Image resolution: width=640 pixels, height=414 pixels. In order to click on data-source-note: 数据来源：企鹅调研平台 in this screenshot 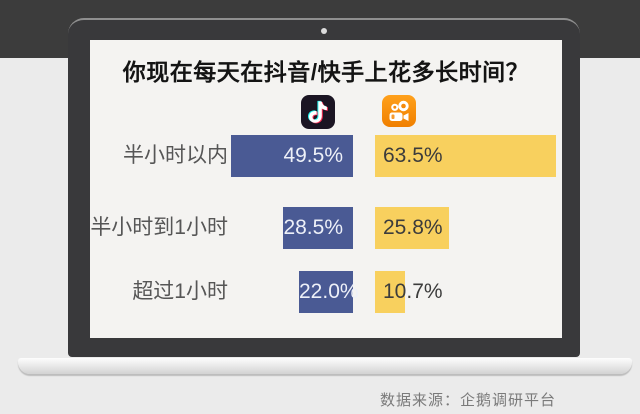, I will do `click(467, 400)`.